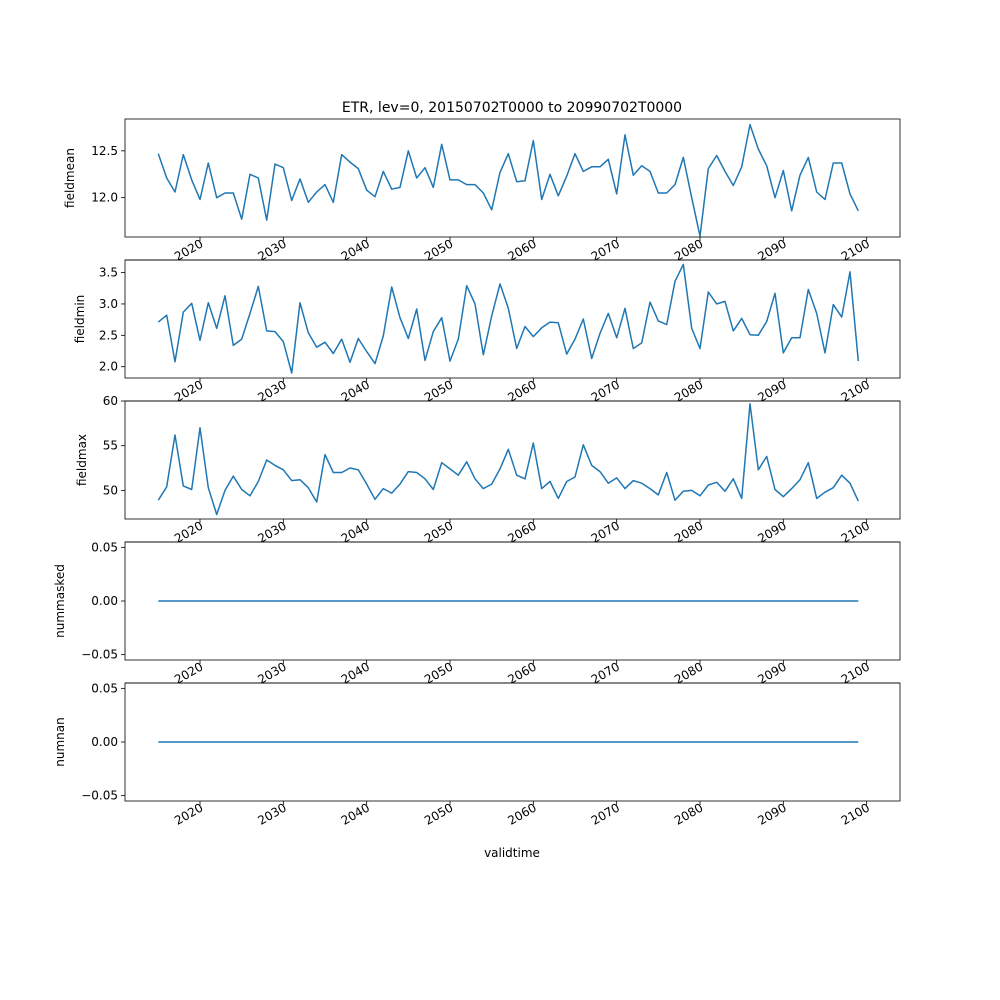 The image size is (1000, 1000). What do you see at coordinates (688, 813) in the screenshot?
I see `x-tick-label: 2080` at bounding box center [688, 813].